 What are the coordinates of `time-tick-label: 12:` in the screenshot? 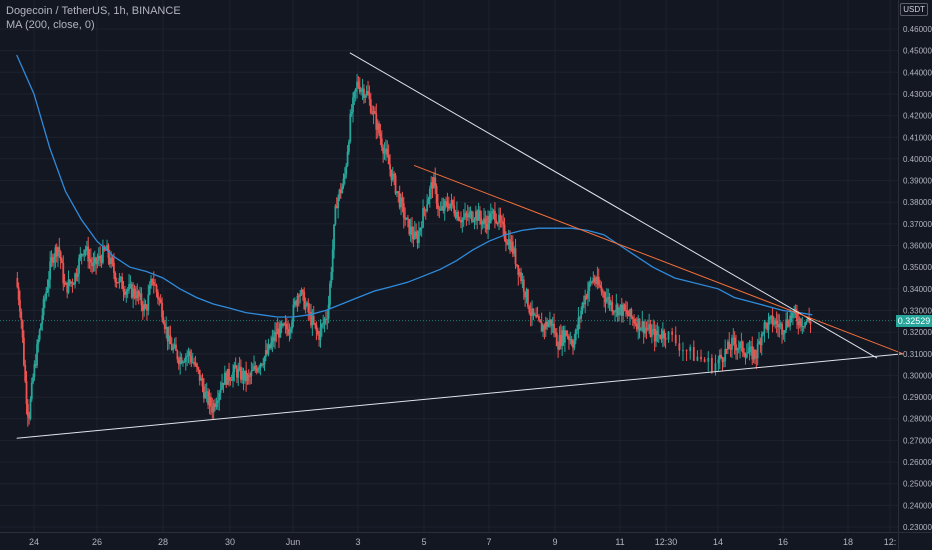 It's located at (890, 542).